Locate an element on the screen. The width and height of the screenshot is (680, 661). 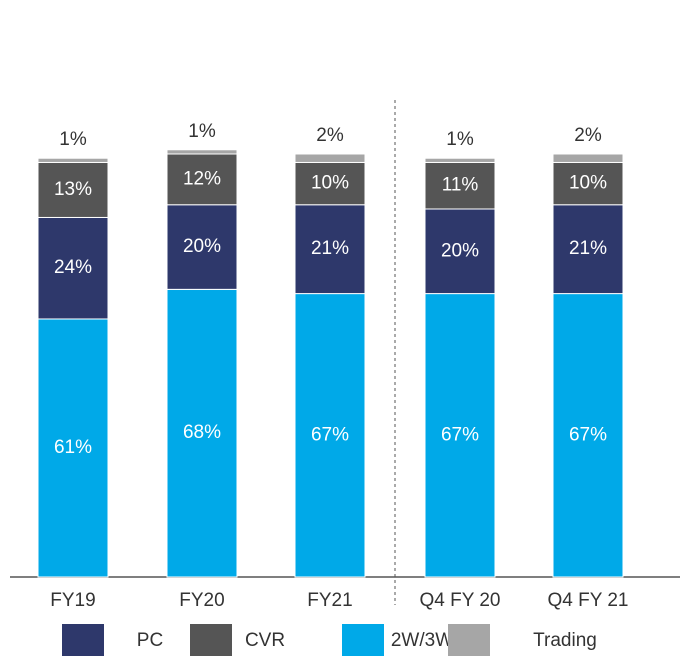
legend-label: Trading is located at coordinates (565, 640).